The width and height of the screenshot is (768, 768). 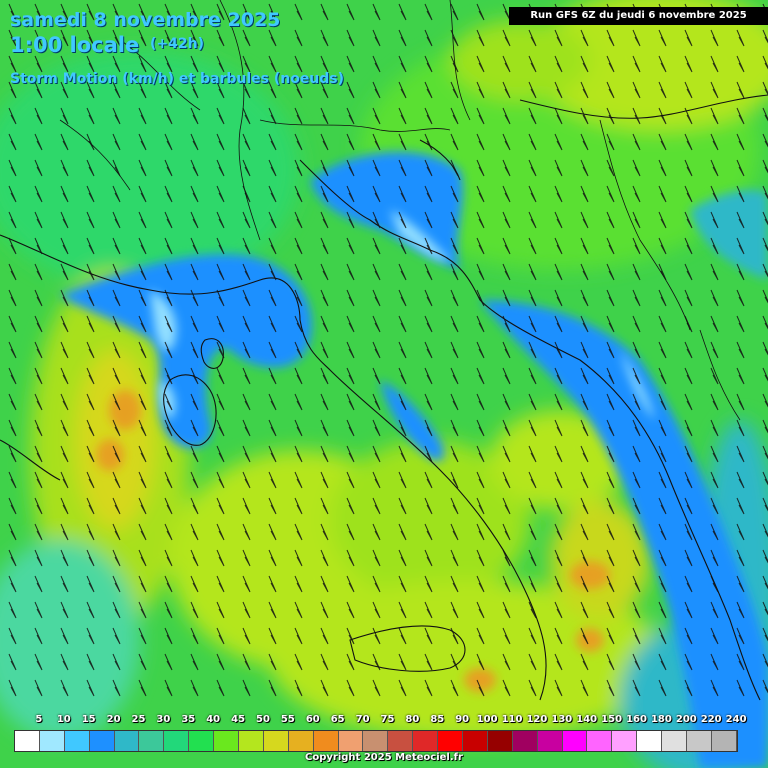 I want to click on legend-label: 130, so click(x=562, y=719).